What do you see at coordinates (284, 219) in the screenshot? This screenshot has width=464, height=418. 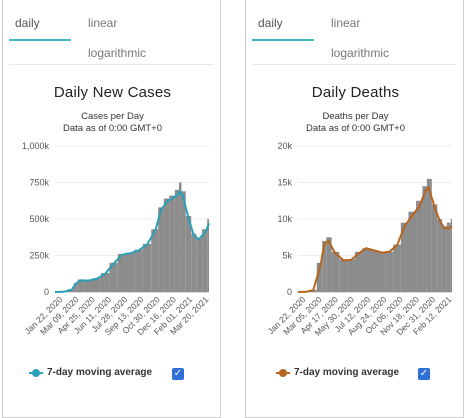 I see `y-tick-label: 10k` at bounding box center [284, 219].